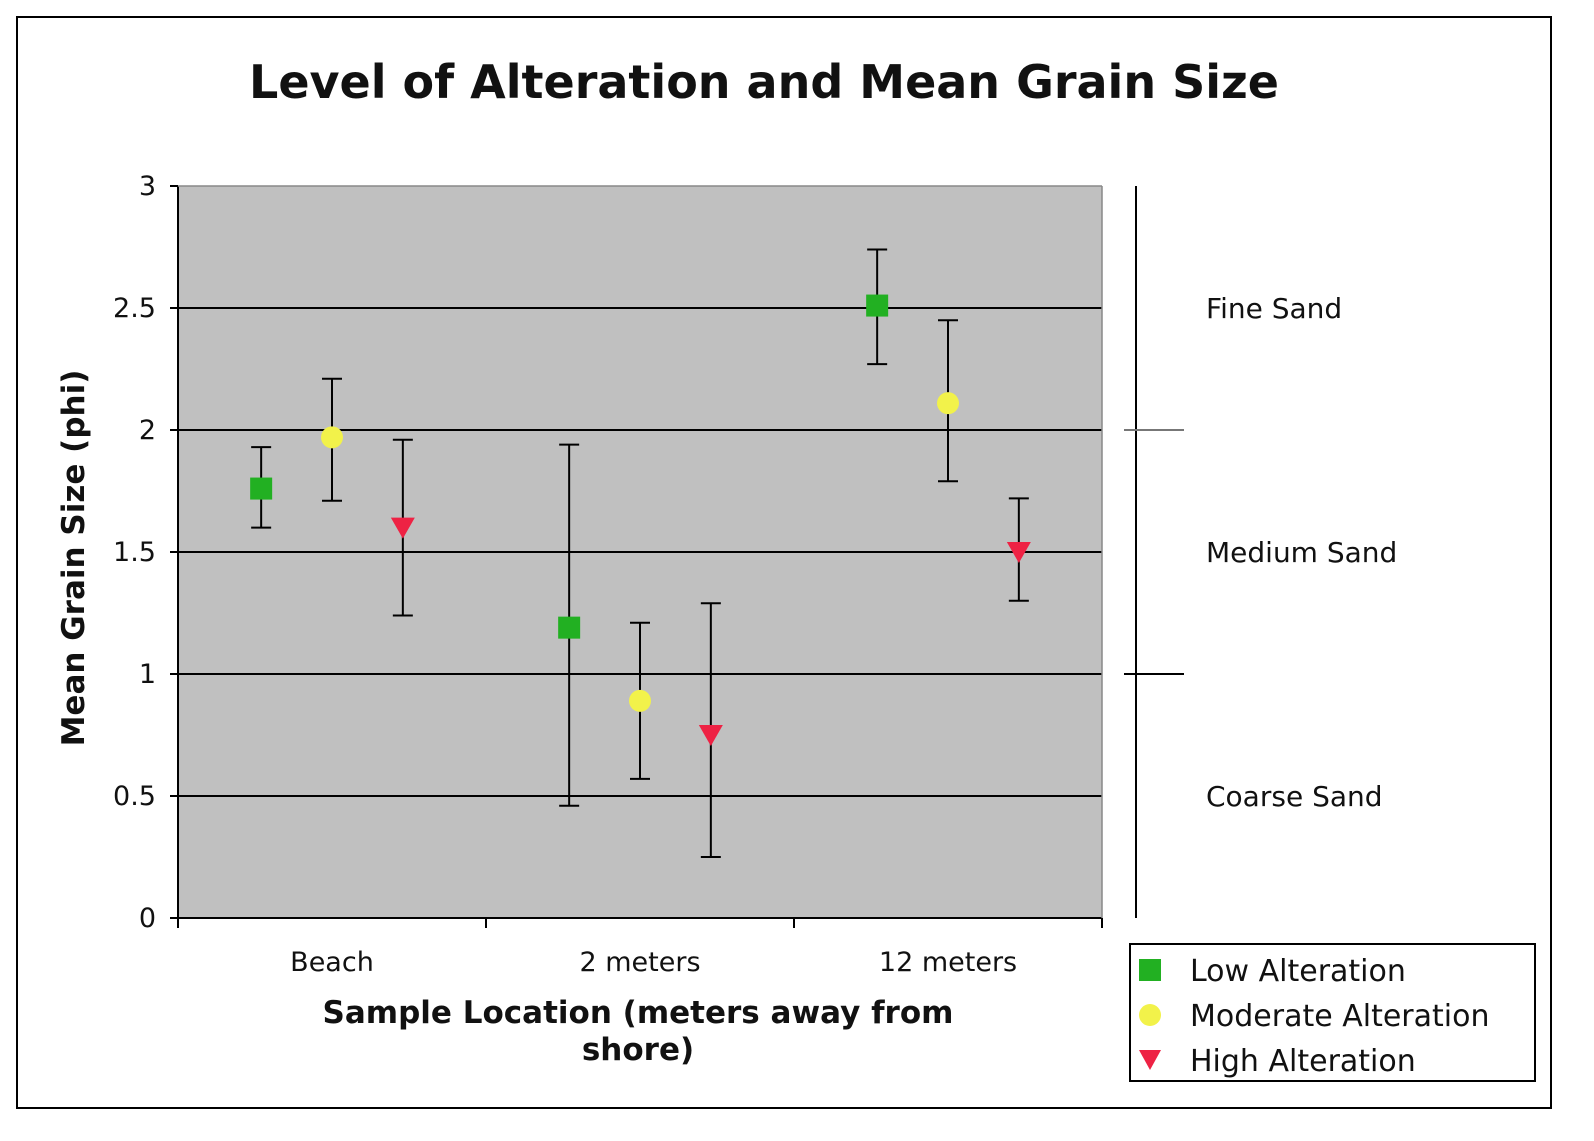 The height and width of the screenshot is (1141, 1594). Describe the element at coordinates (147, 918) in the screenshot. I see `y-tick-label: 0` at that location.